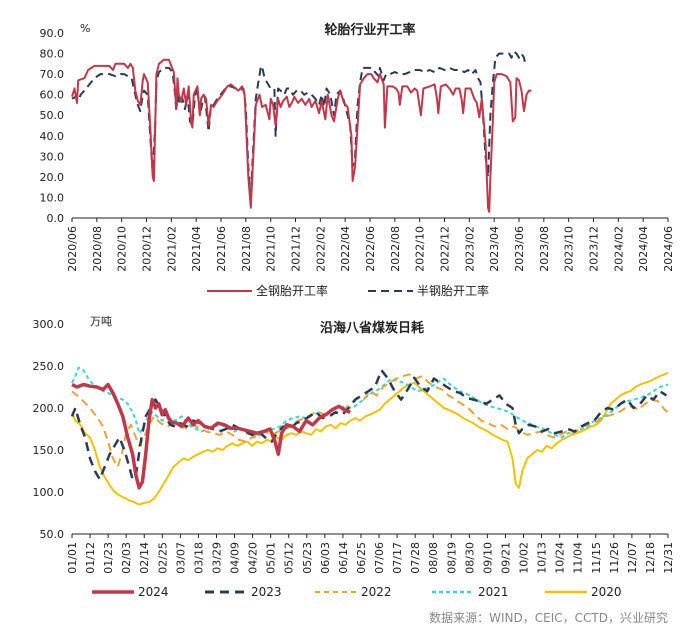 The image size is (696, 639). I want to click on x-tick-label: 03/07, so click(180, 558).